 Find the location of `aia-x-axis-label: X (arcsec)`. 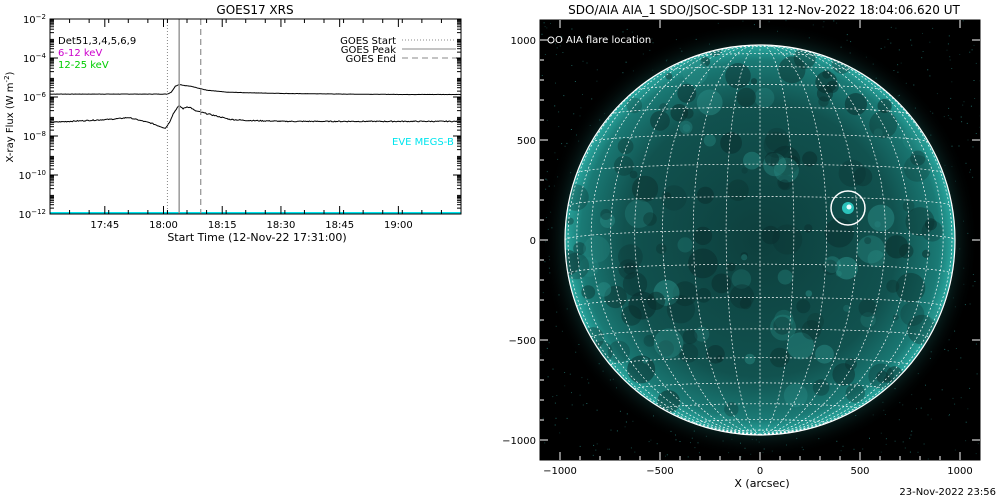

aia-x-axis-label: X (arcsec) is located at coordinates (761, 483).